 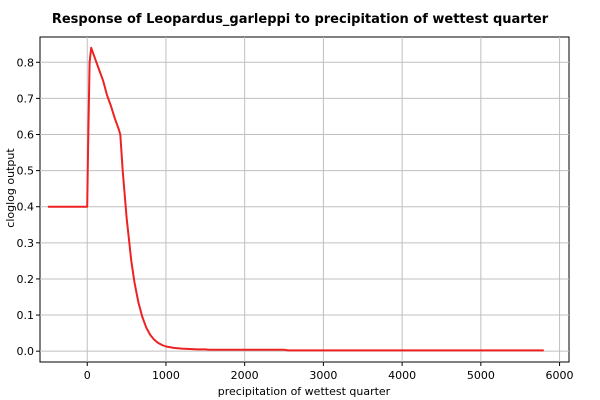 What do you see at coordinates (304, 391) in the screenshot?
I see `x-axis-label: precipitation of wettest quarter` at bounding box center [304, 391].